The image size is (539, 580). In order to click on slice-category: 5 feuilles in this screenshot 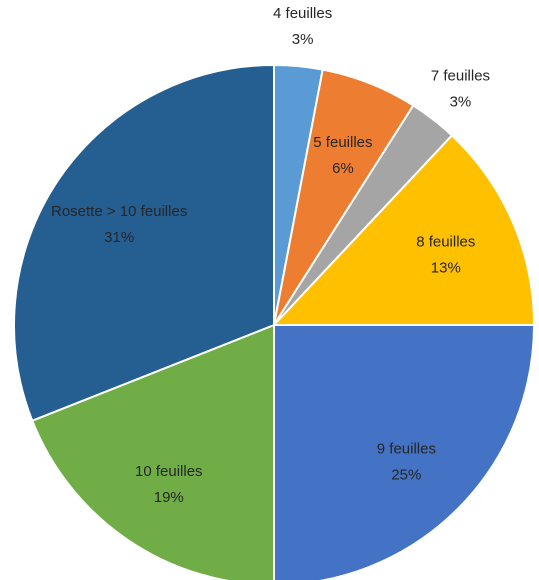, I will do `click(342, 142)`.